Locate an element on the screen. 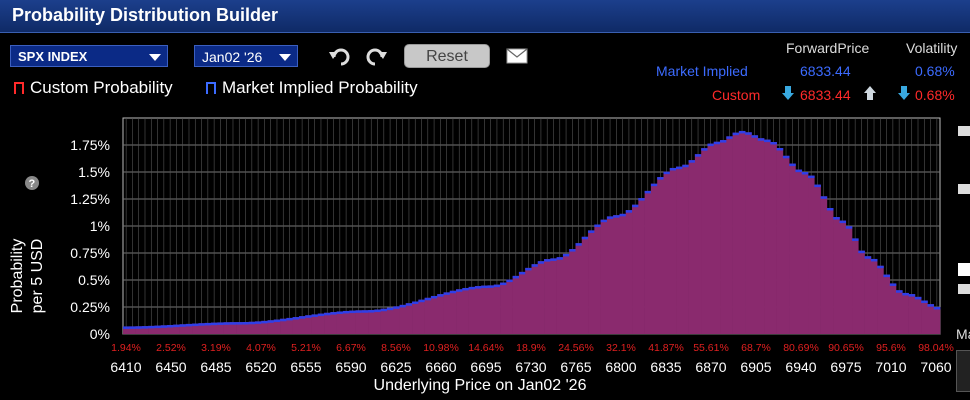  legend-custom-label: Custom Probability is located at coordinates (101, 87).